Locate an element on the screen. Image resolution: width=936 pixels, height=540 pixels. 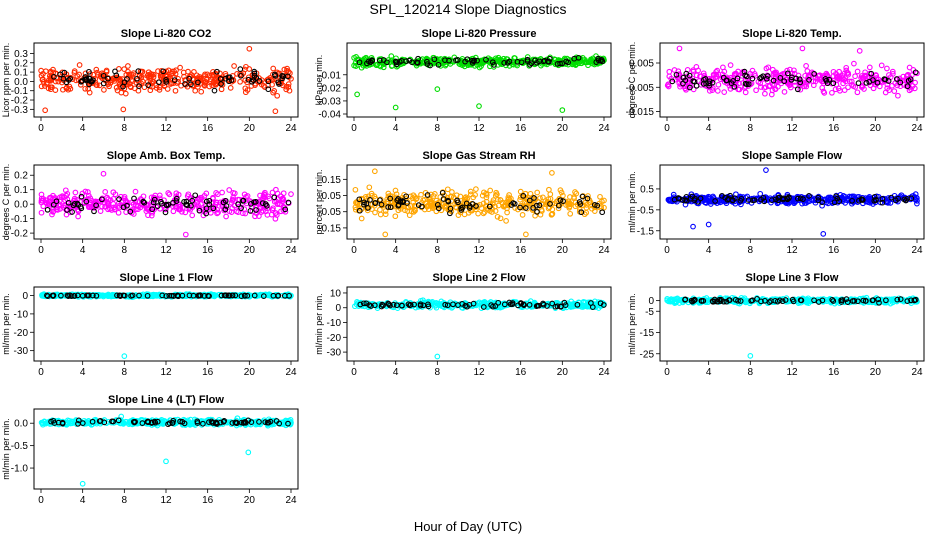
panel-title: Slope Line 2 Flow is located at coordinates (479, 278).